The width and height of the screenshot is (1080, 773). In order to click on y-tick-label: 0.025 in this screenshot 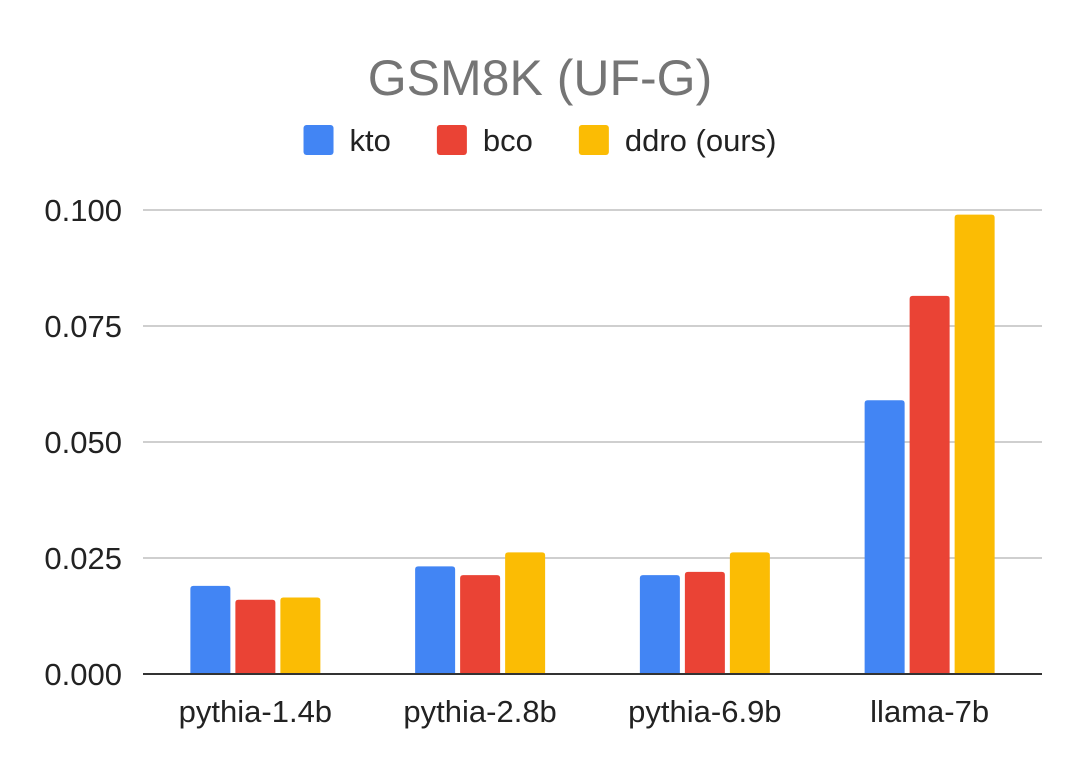, I will do `click(83, 558)`.